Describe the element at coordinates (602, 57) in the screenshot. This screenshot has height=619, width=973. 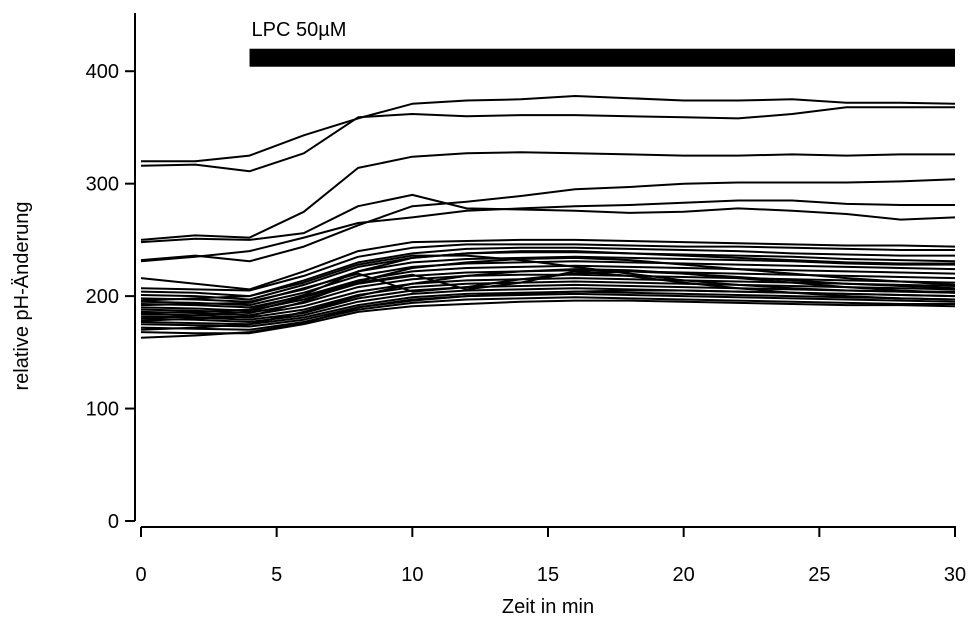
I see `lpc-treatment-bar` at that location.